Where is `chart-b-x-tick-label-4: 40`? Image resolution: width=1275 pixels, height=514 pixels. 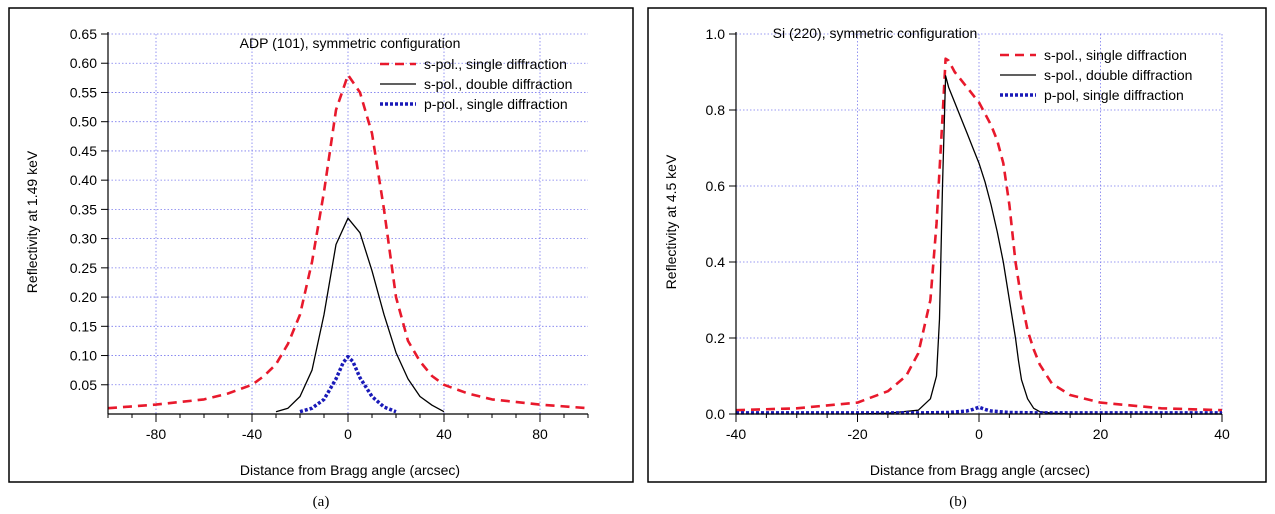 chart-b-x-tick-label-4: 40 is located at coordinates (1222, 434).